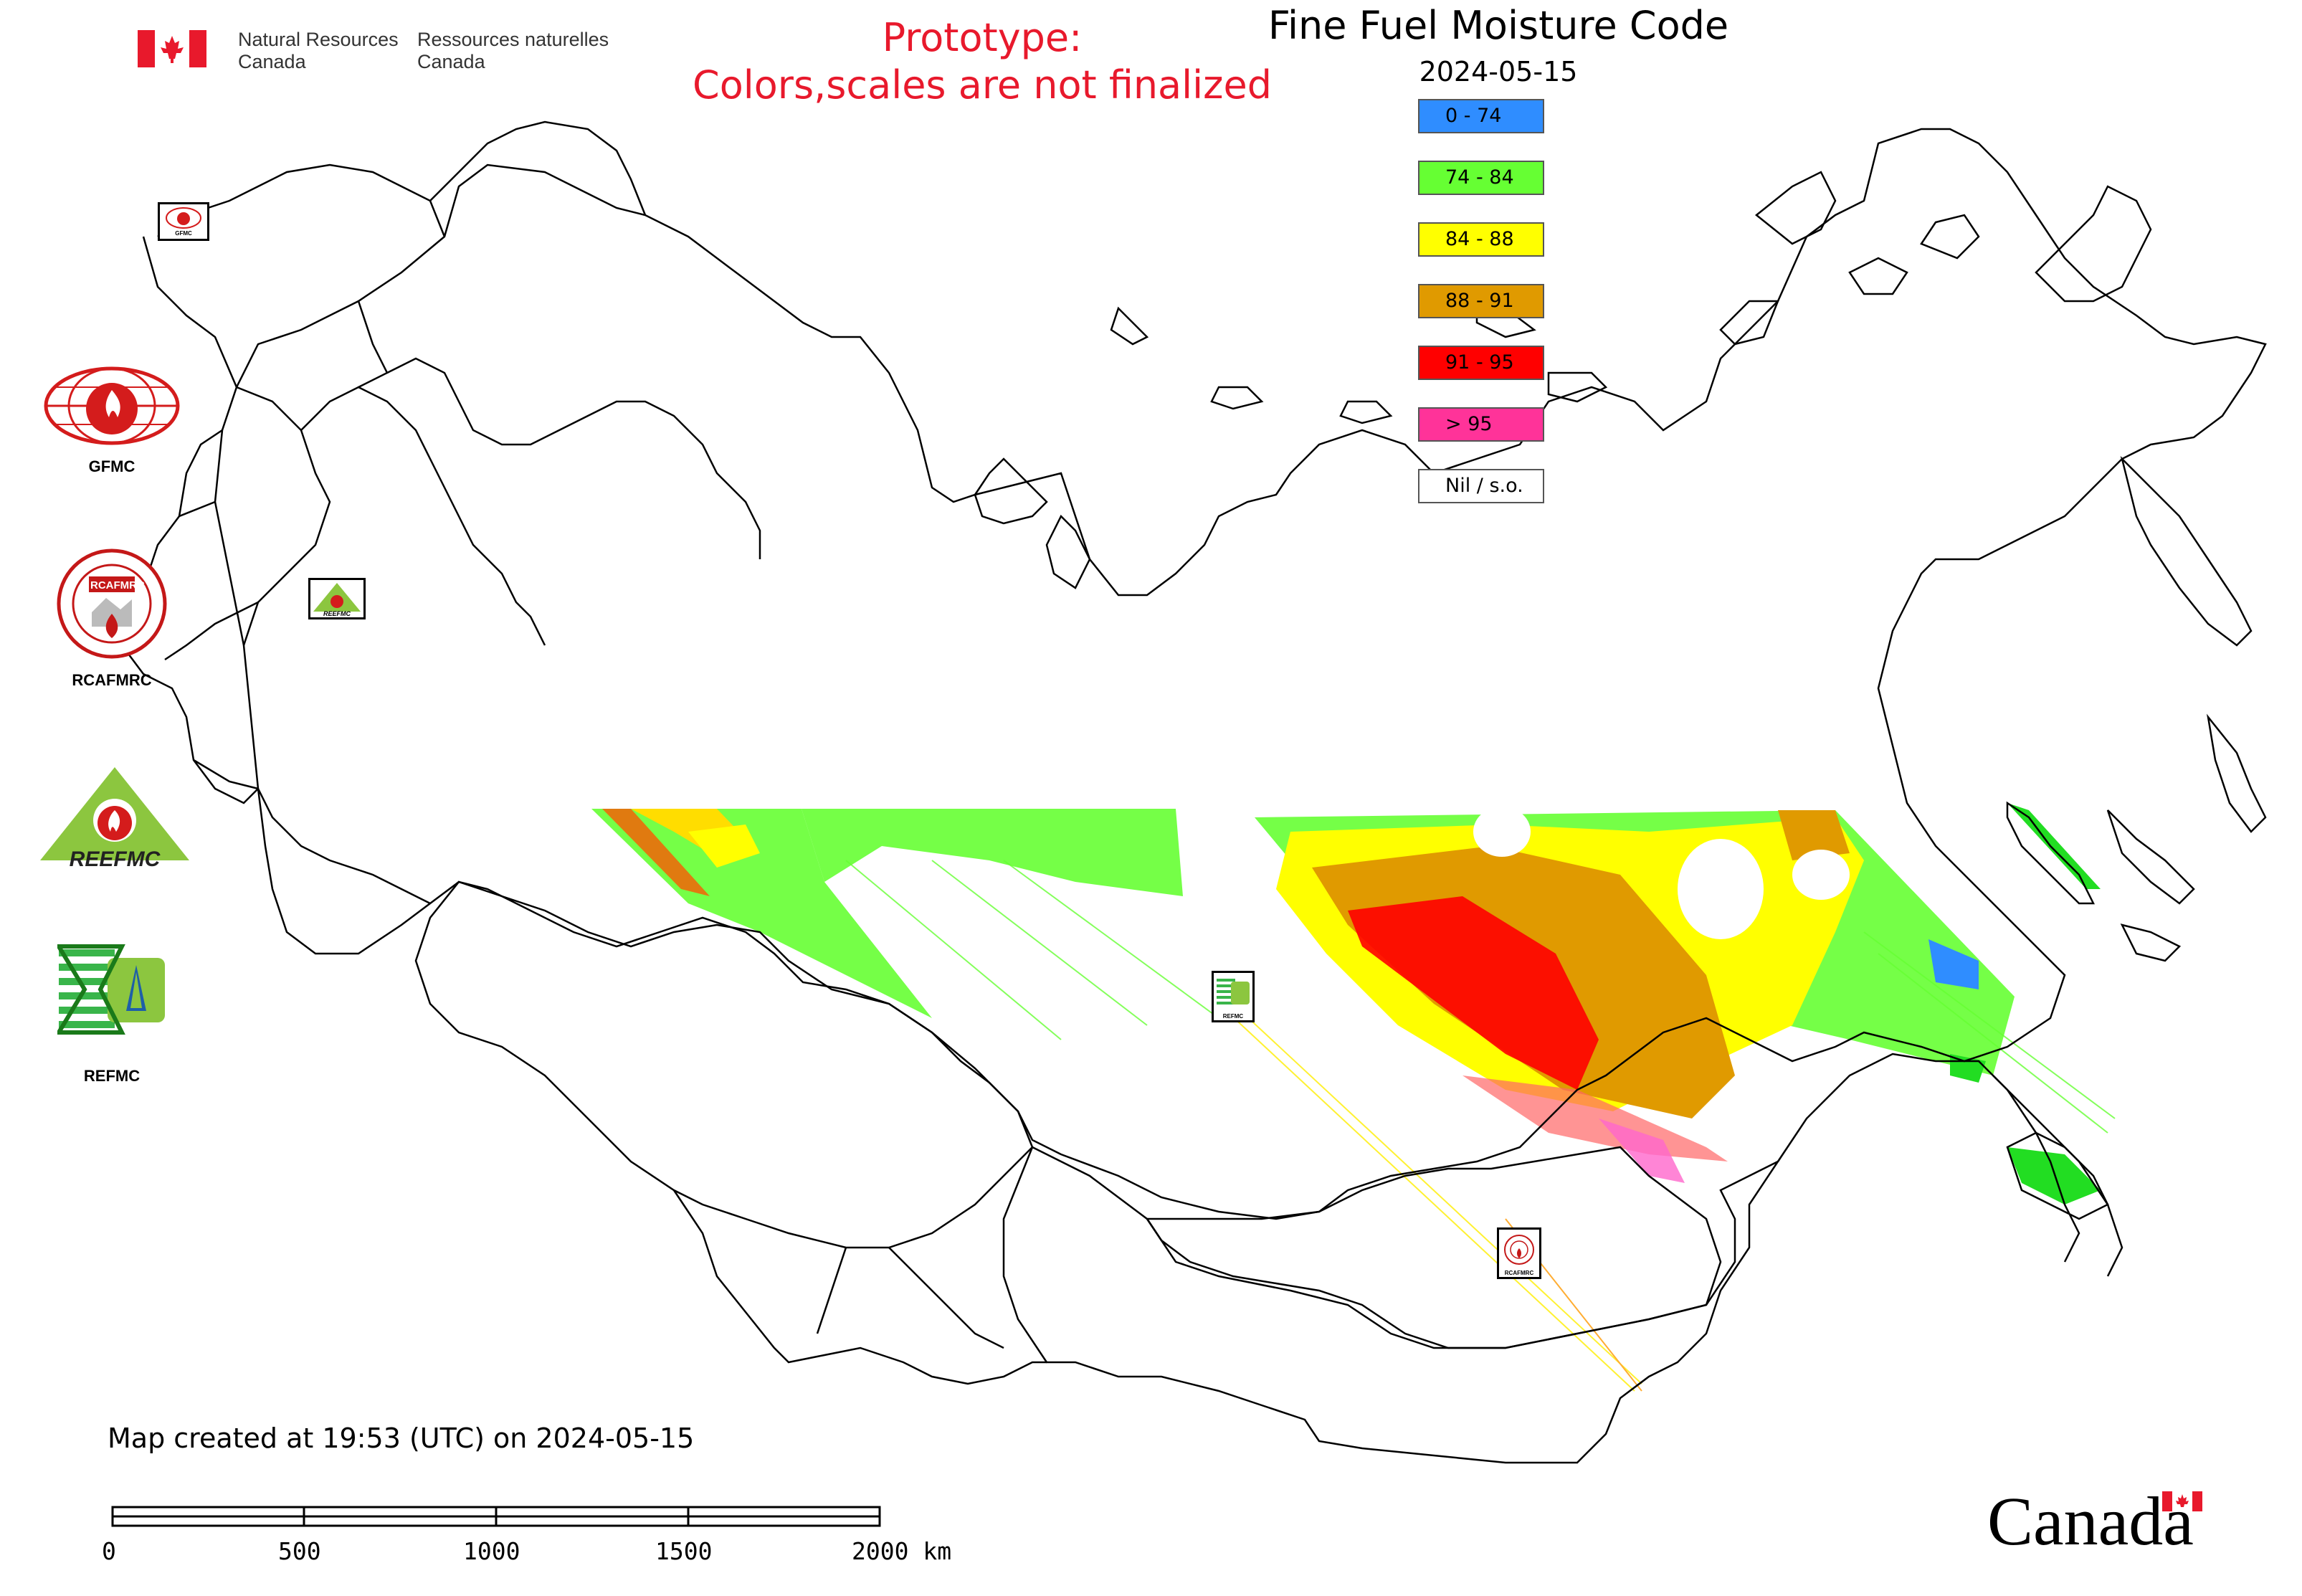  What do you see at coordinates (112, 407) in the screenshot?
I see `gfmc-logo` at bounding box center [112, 407].